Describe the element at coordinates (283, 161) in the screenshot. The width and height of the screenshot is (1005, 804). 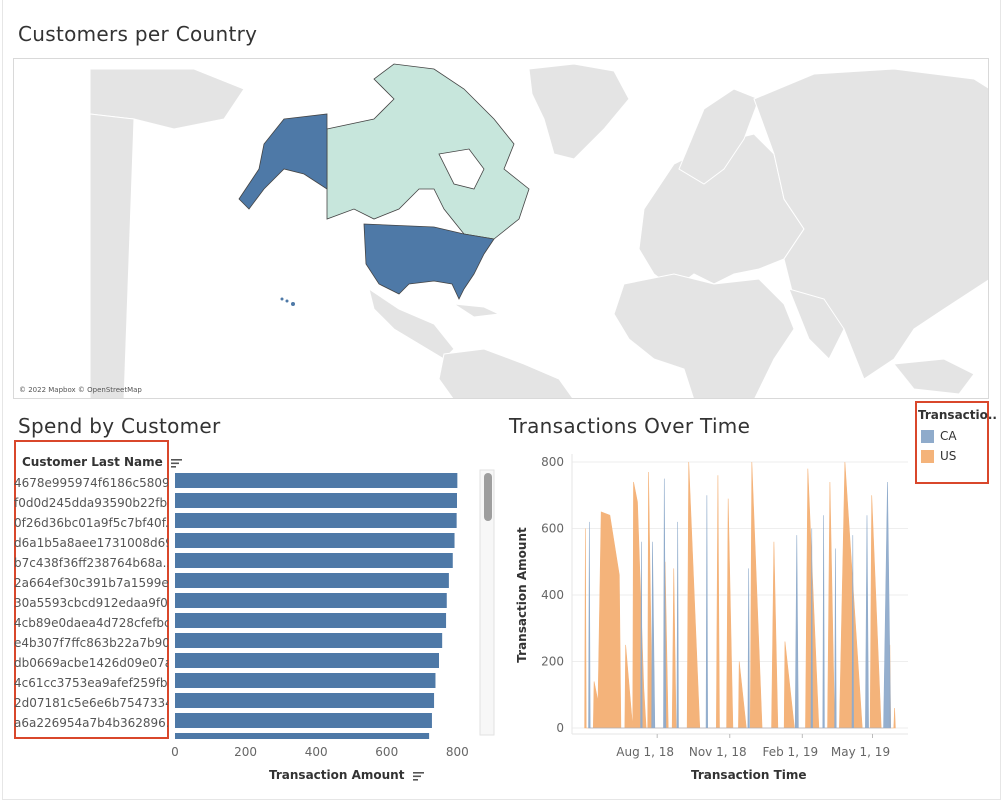
I see `map-country-us-alaska` at that location.